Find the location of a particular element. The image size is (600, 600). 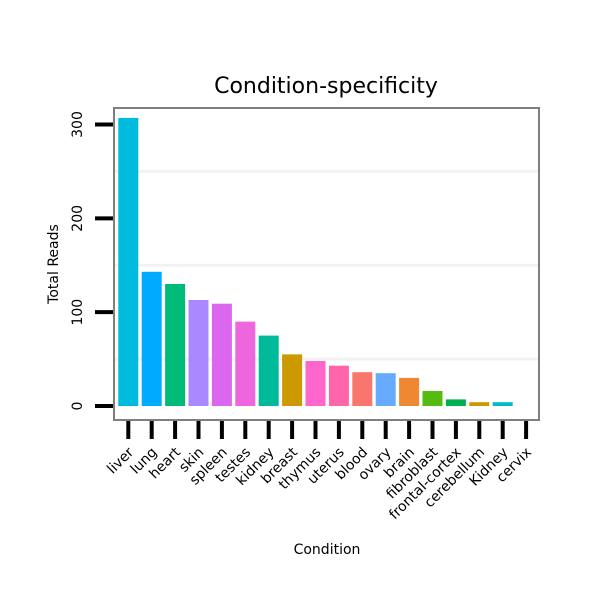

bar-spleen is located at coordinates (221, 354).